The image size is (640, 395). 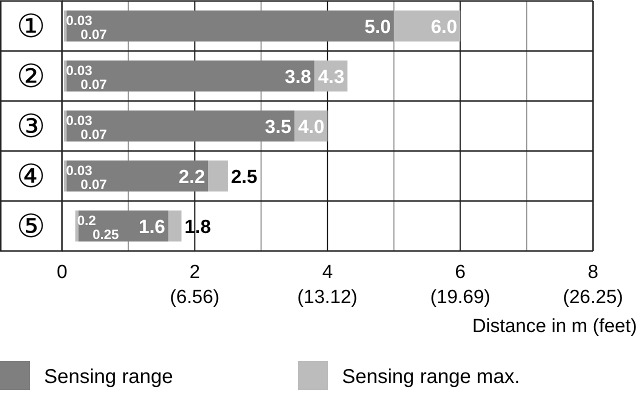 I want to click on x-tick-label: 4, so click(x=328, y=272).